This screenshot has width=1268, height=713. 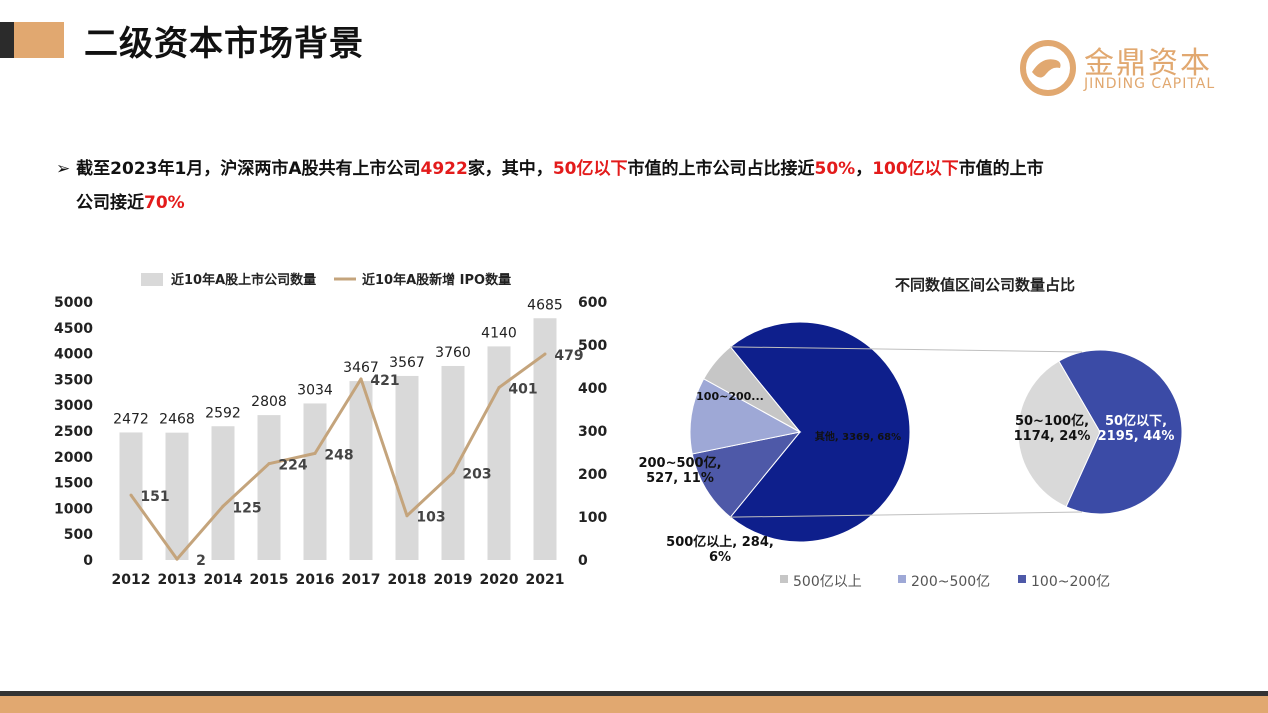 I want to click on pie1-label: 其他, 3369, 68%, so click(x=858, y=436).